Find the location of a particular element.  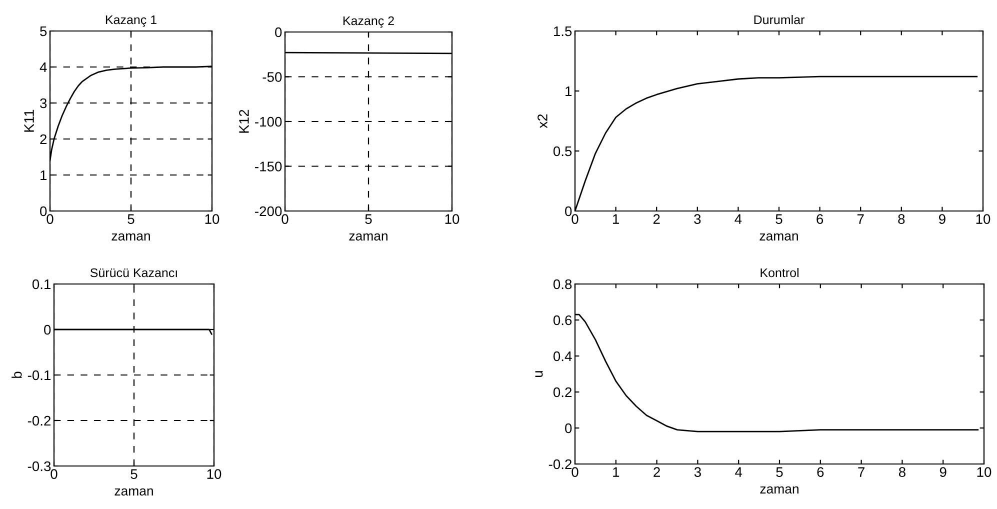

y-tick-label: 0.5 is located at coordinates (562, 151).